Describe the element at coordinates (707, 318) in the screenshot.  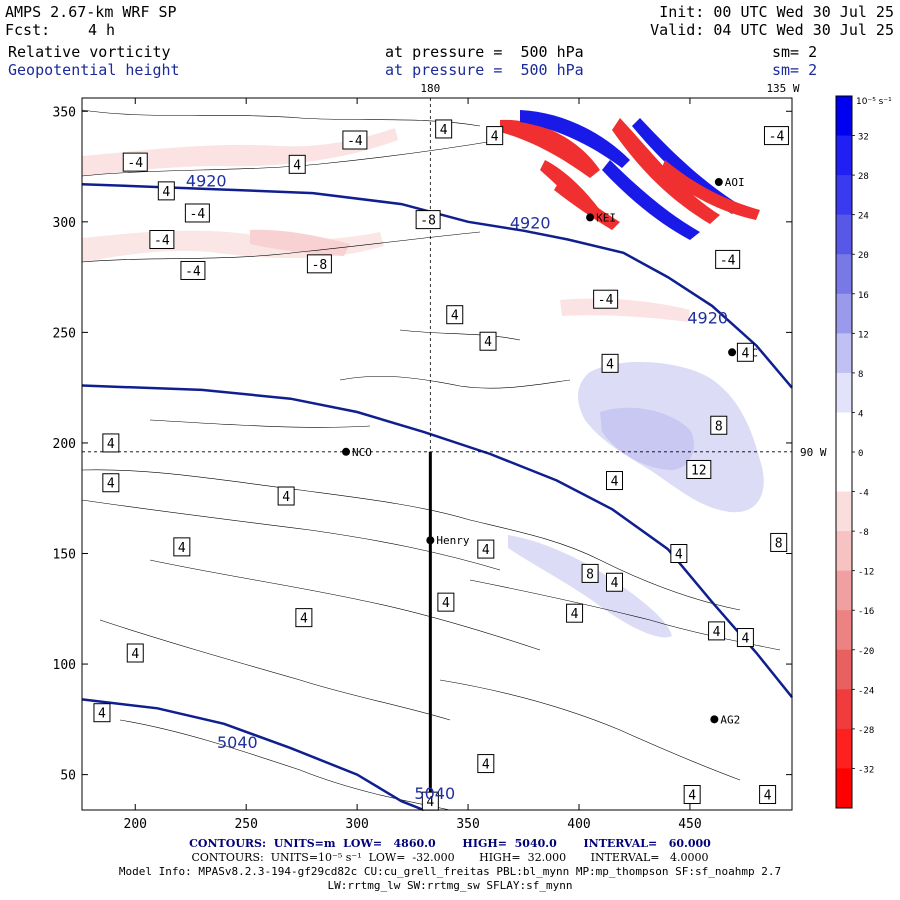
I see `height-label: 4920` at that location.